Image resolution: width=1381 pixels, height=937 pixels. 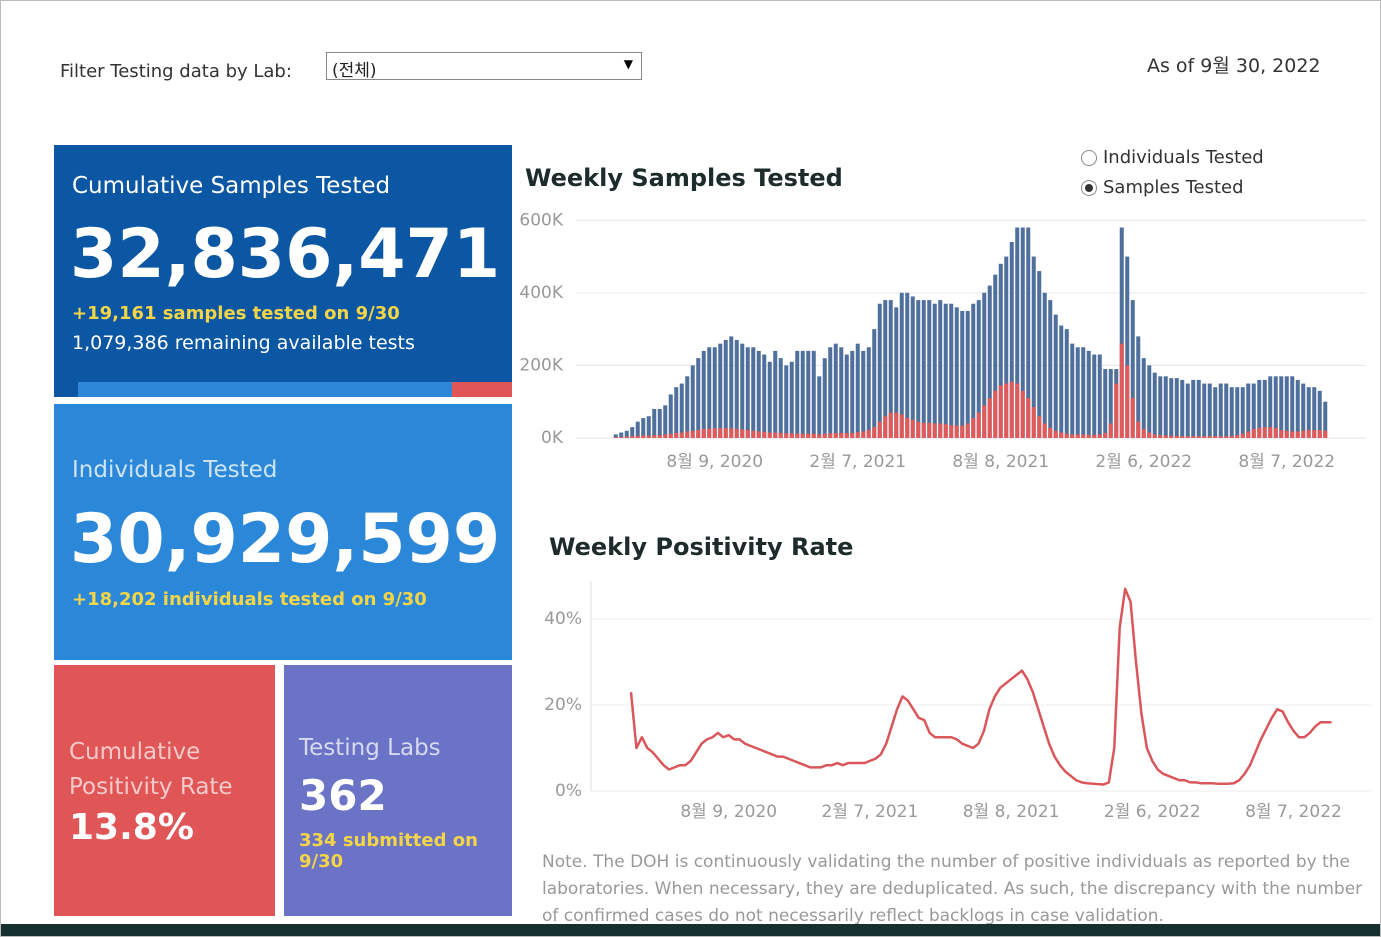 What do you see at coordinates (980, 686) in the screenshot?
I see `line` at bounding box center [980, 686].